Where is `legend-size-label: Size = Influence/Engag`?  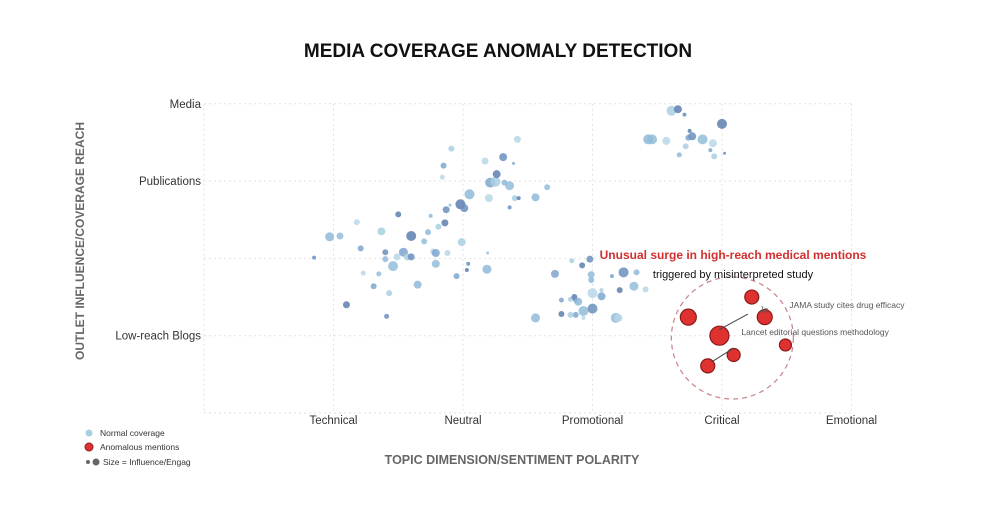
legend-size-label: Size = Influence/Engag is located at coordinates (147, 462).